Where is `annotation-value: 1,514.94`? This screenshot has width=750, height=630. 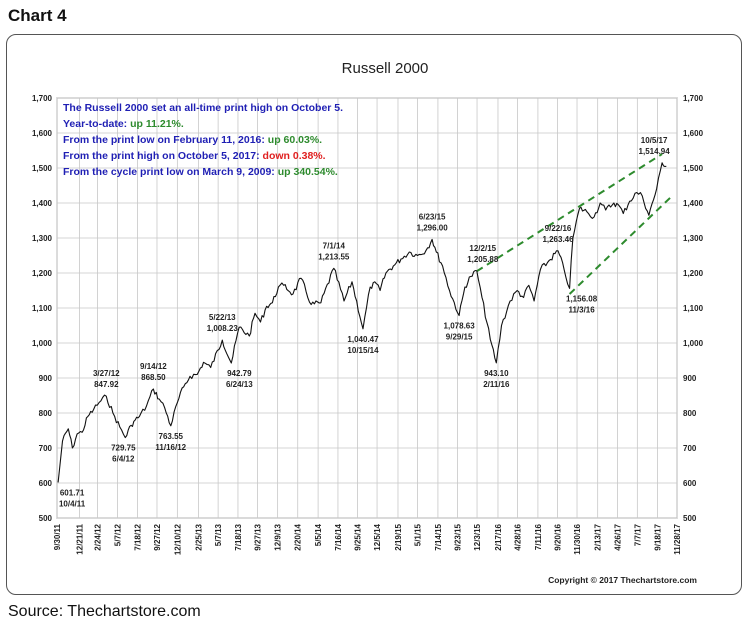
annotation-value: 1,514.94 is located at coordinates (655, 151).